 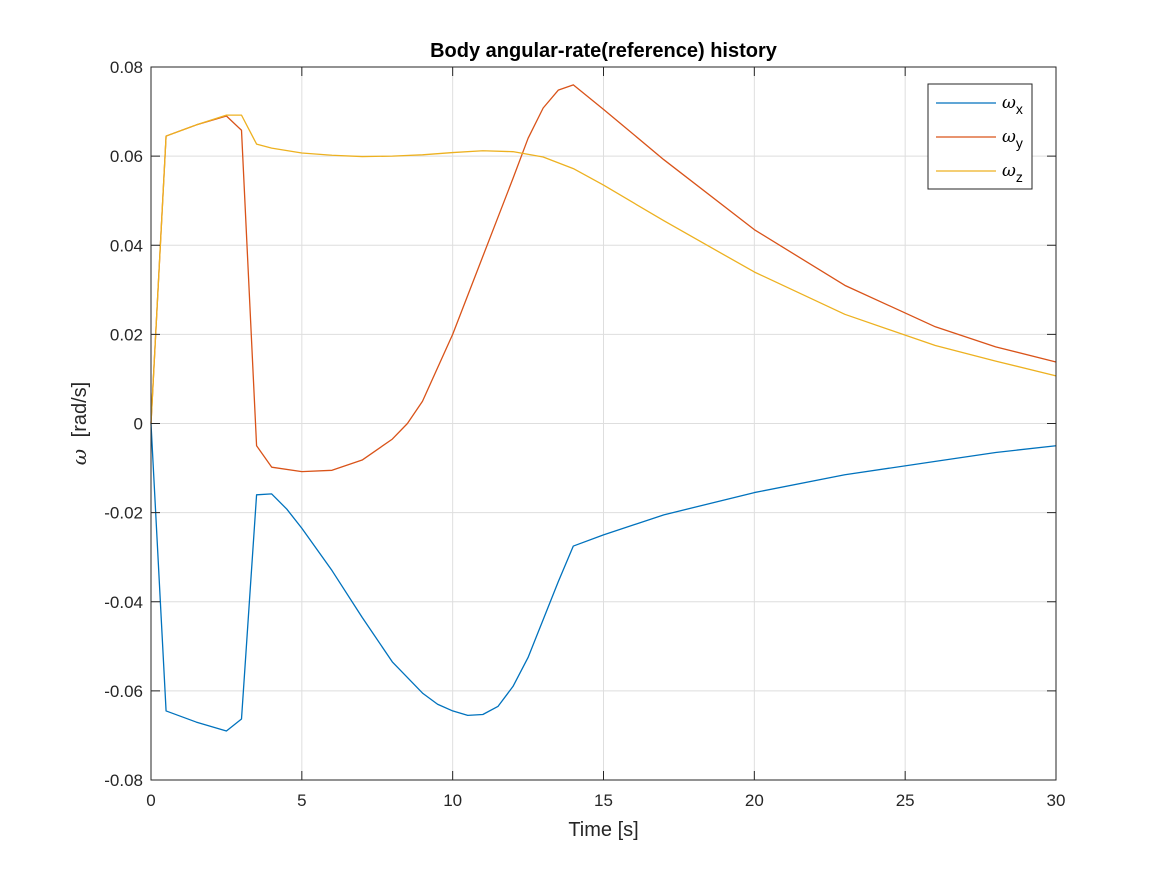 I want to click on y-axis-label-symbol: ω, so click(x=79, y=457).